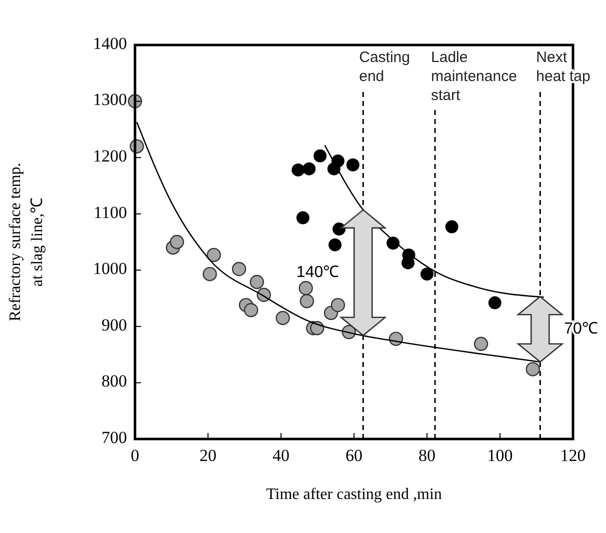 This screenshot has width=606, height=533. I want to click on y-tick-label: 1300, so click(110, 100).